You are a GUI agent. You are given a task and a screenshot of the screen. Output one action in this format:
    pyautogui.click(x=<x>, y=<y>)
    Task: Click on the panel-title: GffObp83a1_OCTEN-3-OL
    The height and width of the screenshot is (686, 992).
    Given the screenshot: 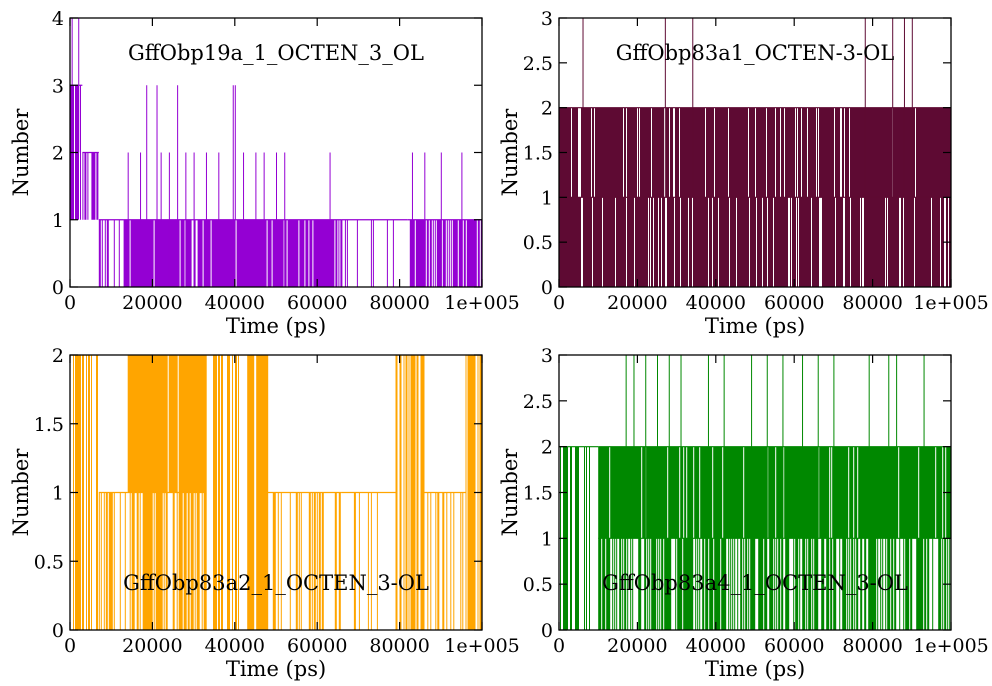 What is the action you would take?
    pyautogui.click(x=755, y=53)
    